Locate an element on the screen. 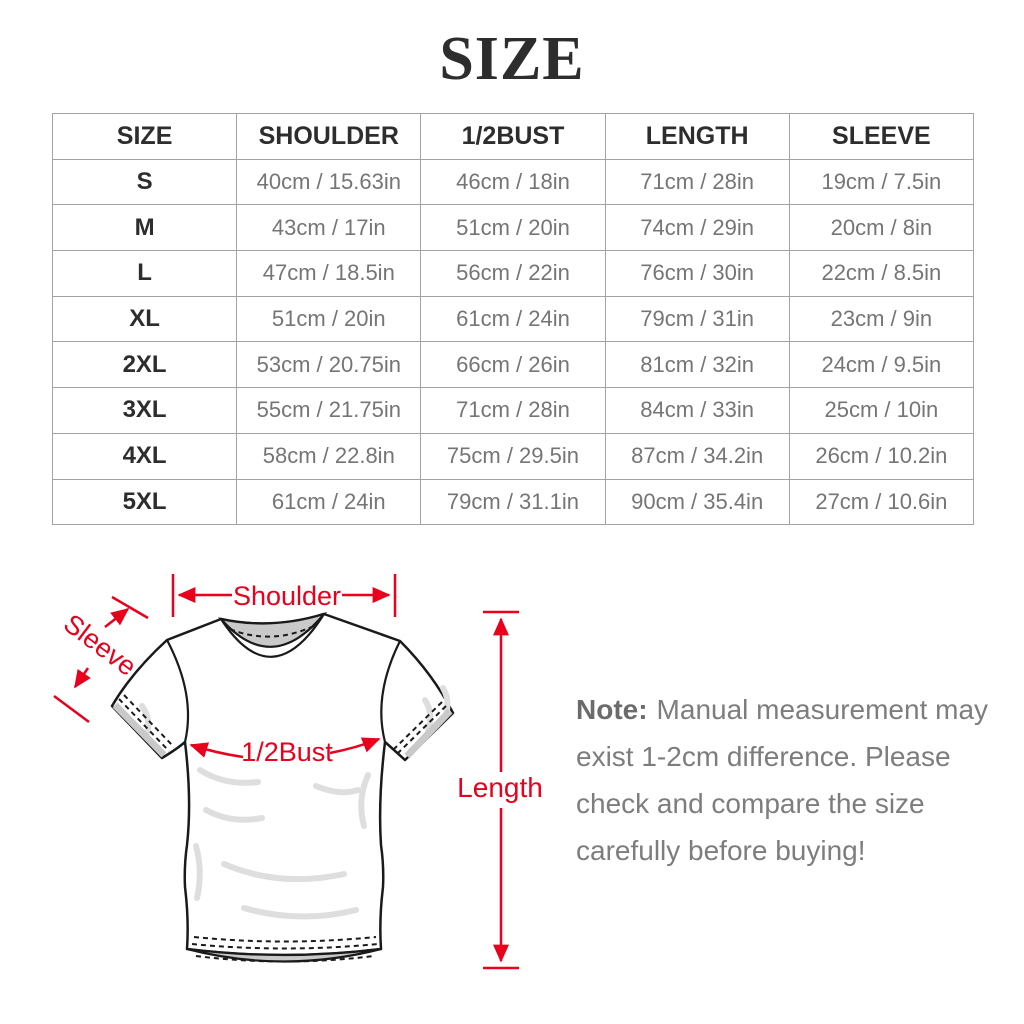  collar-band-edge is located at coordinates (272, 635).